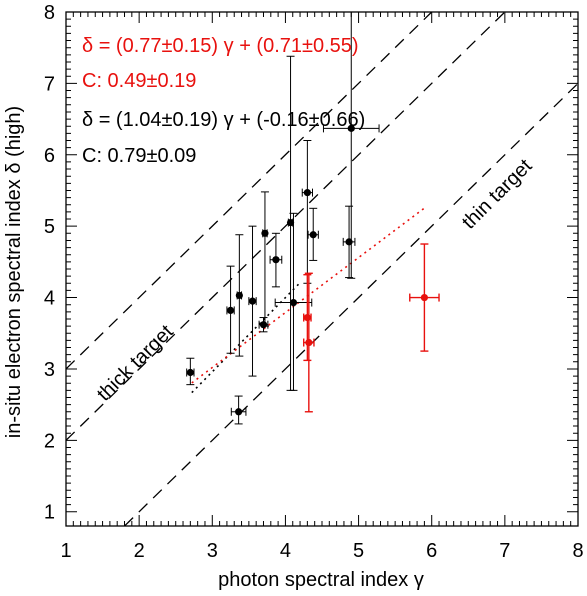 This screenshot has width=587, height=596. I want to click on x-axis-label: photon spectral index γ, so click(321, 580).